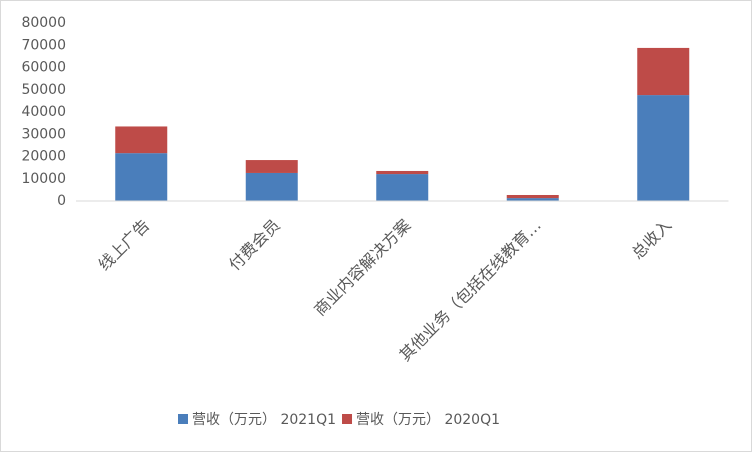 This screenshot has height=452, width=752. Describe the element at coordinates (43, 157) in the screenshot. I see `y-tick-label: 20000` at that location.